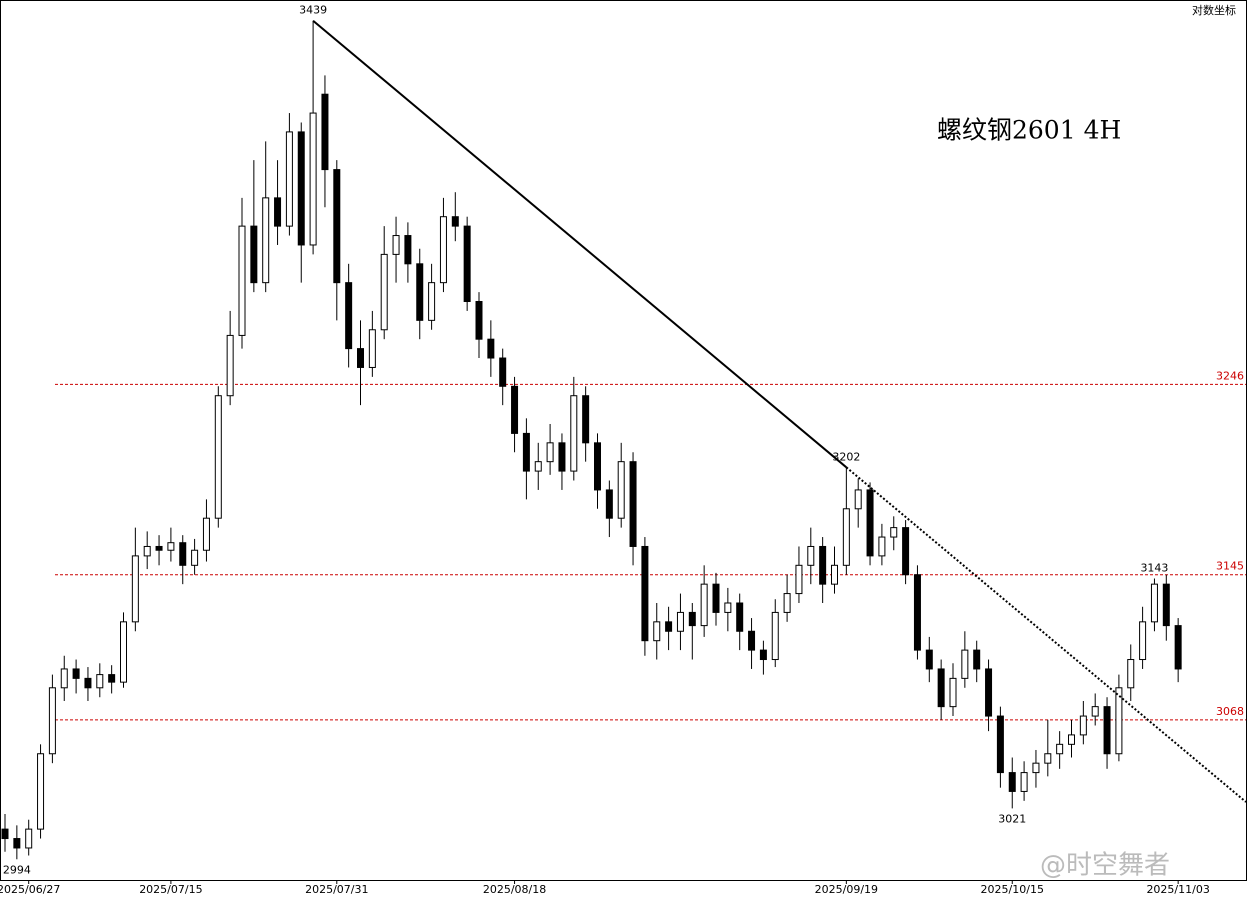  Describe the element at coordinates (30, 889) in the screenshot. I see `x-tick-label: 2025/06/27` at that location.